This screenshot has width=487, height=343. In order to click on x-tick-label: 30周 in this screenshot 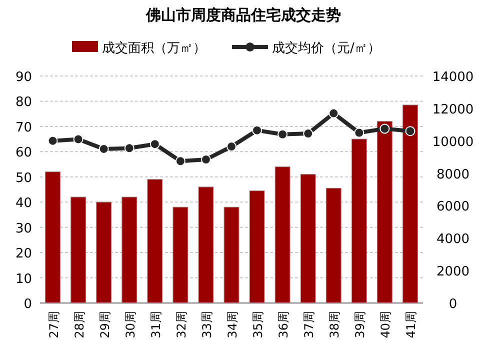, I will do `click(130, 324)`.